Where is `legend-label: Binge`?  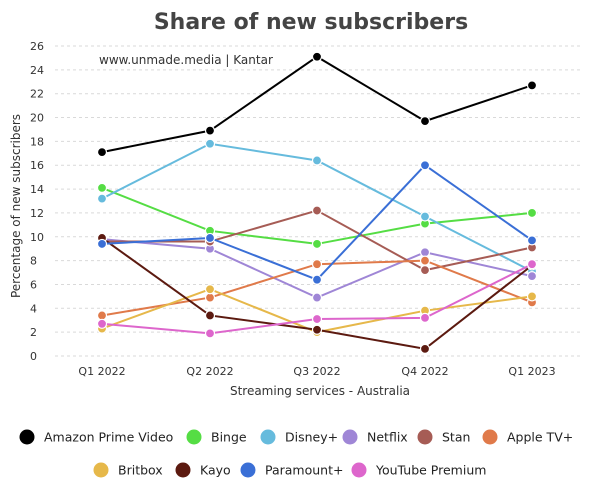
legend-label: Binge is located at coordinates (229, 437).